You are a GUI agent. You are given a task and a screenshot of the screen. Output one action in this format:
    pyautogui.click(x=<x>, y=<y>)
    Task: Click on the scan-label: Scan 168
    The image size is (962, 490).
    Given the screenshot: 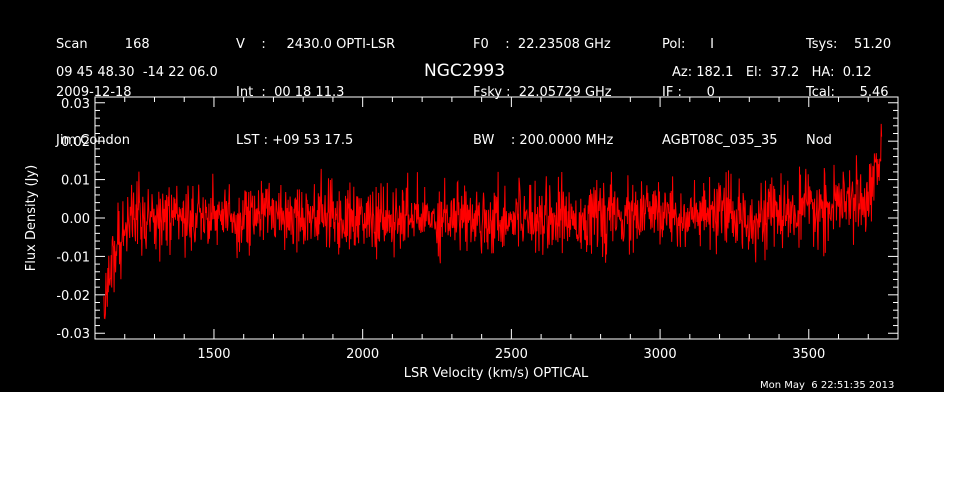 What is the action you would take?
    pyautogui.click(x=103, y=44)
    